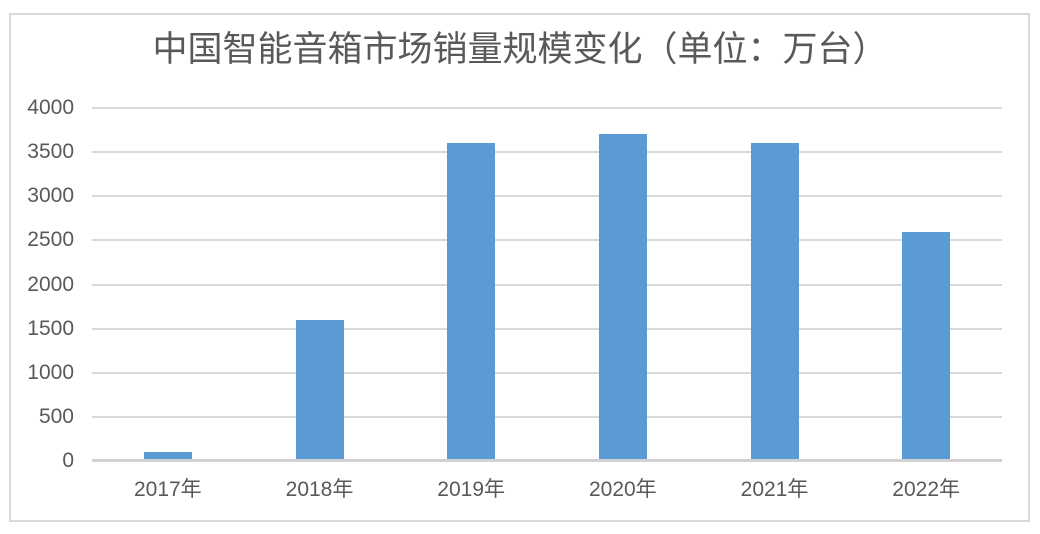  Describe the element at coordinates (50, 196) in the screenshot. I see `y-tick-label: 3000` at that location.